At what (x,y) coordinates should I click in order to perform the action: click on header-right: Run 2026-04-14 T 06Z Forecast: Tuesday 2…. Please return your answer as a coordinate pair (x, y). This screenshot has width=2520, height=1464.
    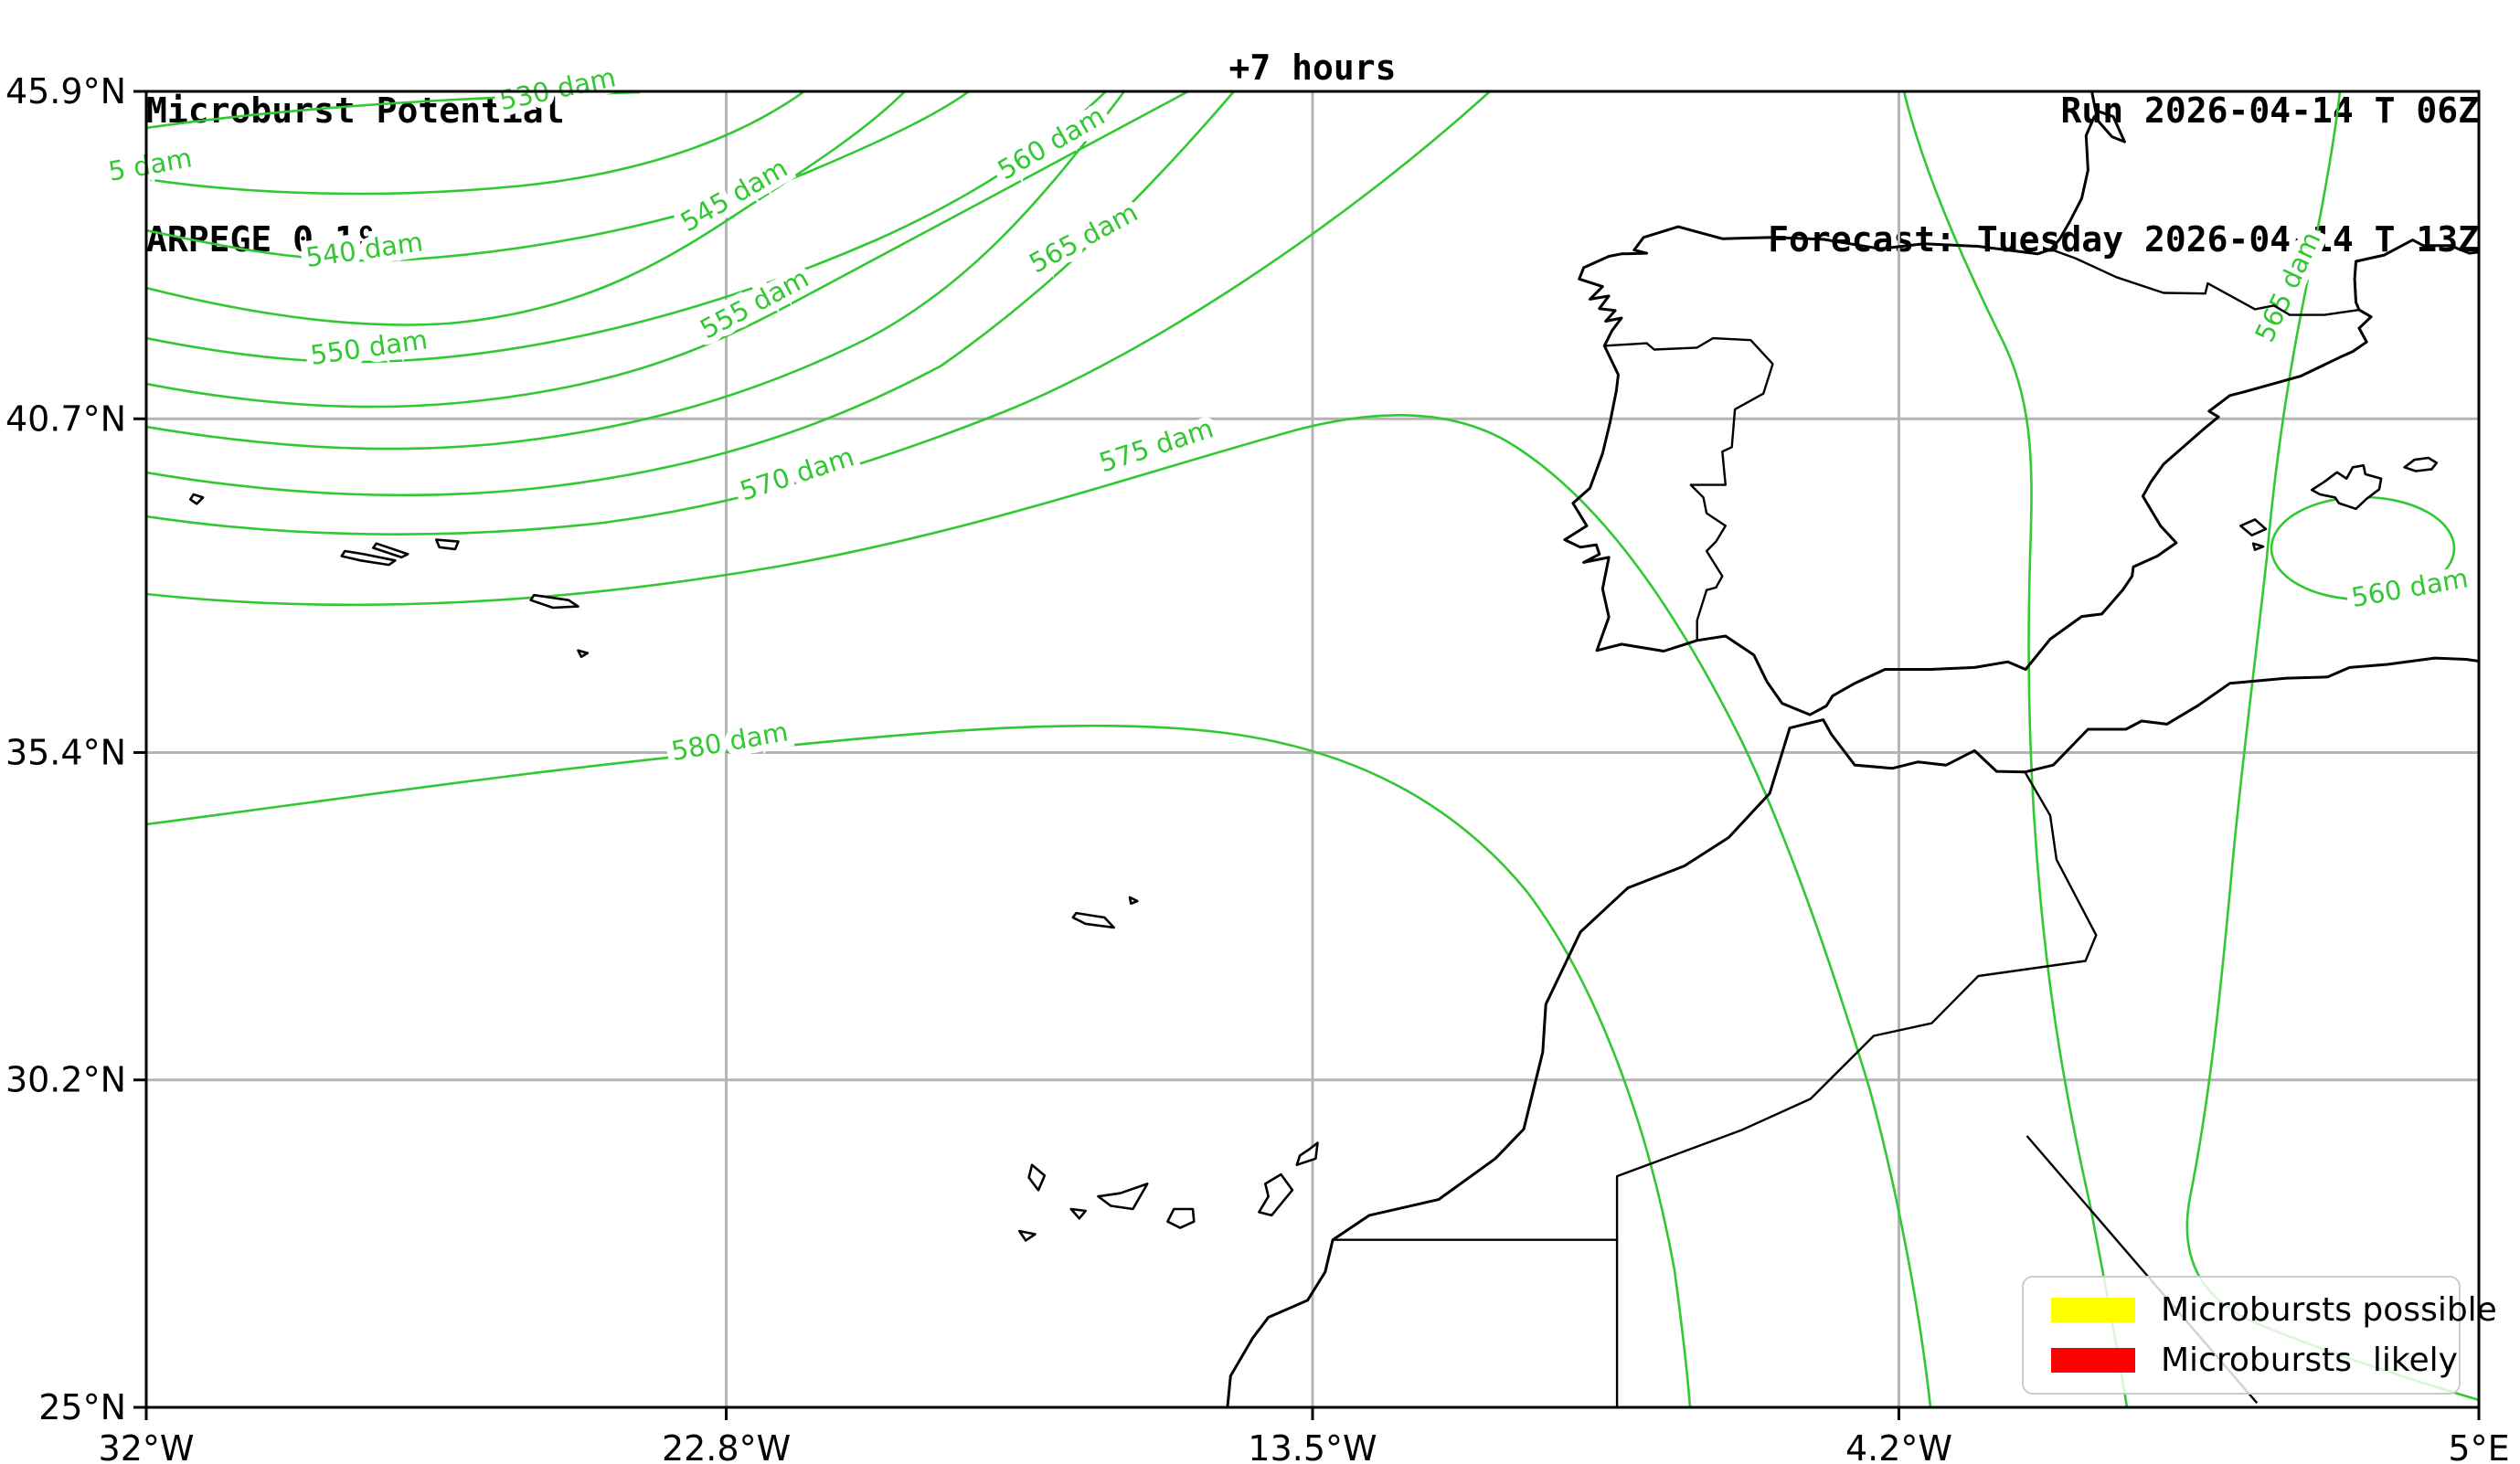
    Looking at the image, I should click on (2123, 175).